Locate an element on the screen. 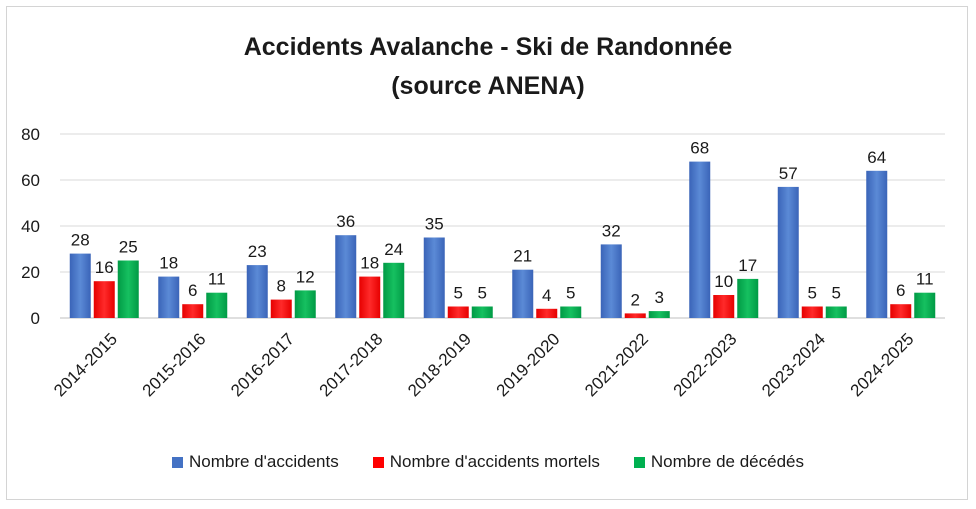 The image size is (976, 509). x-tick-label: 2014-2015 is located at coordinates (85, 364).